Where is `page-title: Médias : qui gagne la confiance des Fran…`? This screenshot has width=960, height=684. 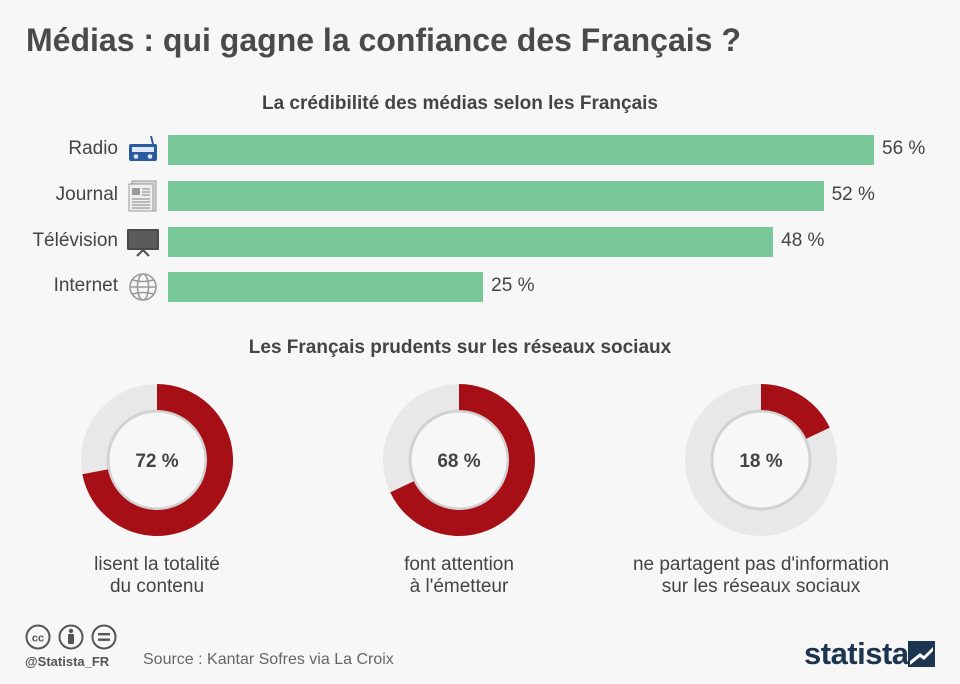
page-title: Médias : qui gagne la confiance des Fran… is located at coordinates (383, 40).